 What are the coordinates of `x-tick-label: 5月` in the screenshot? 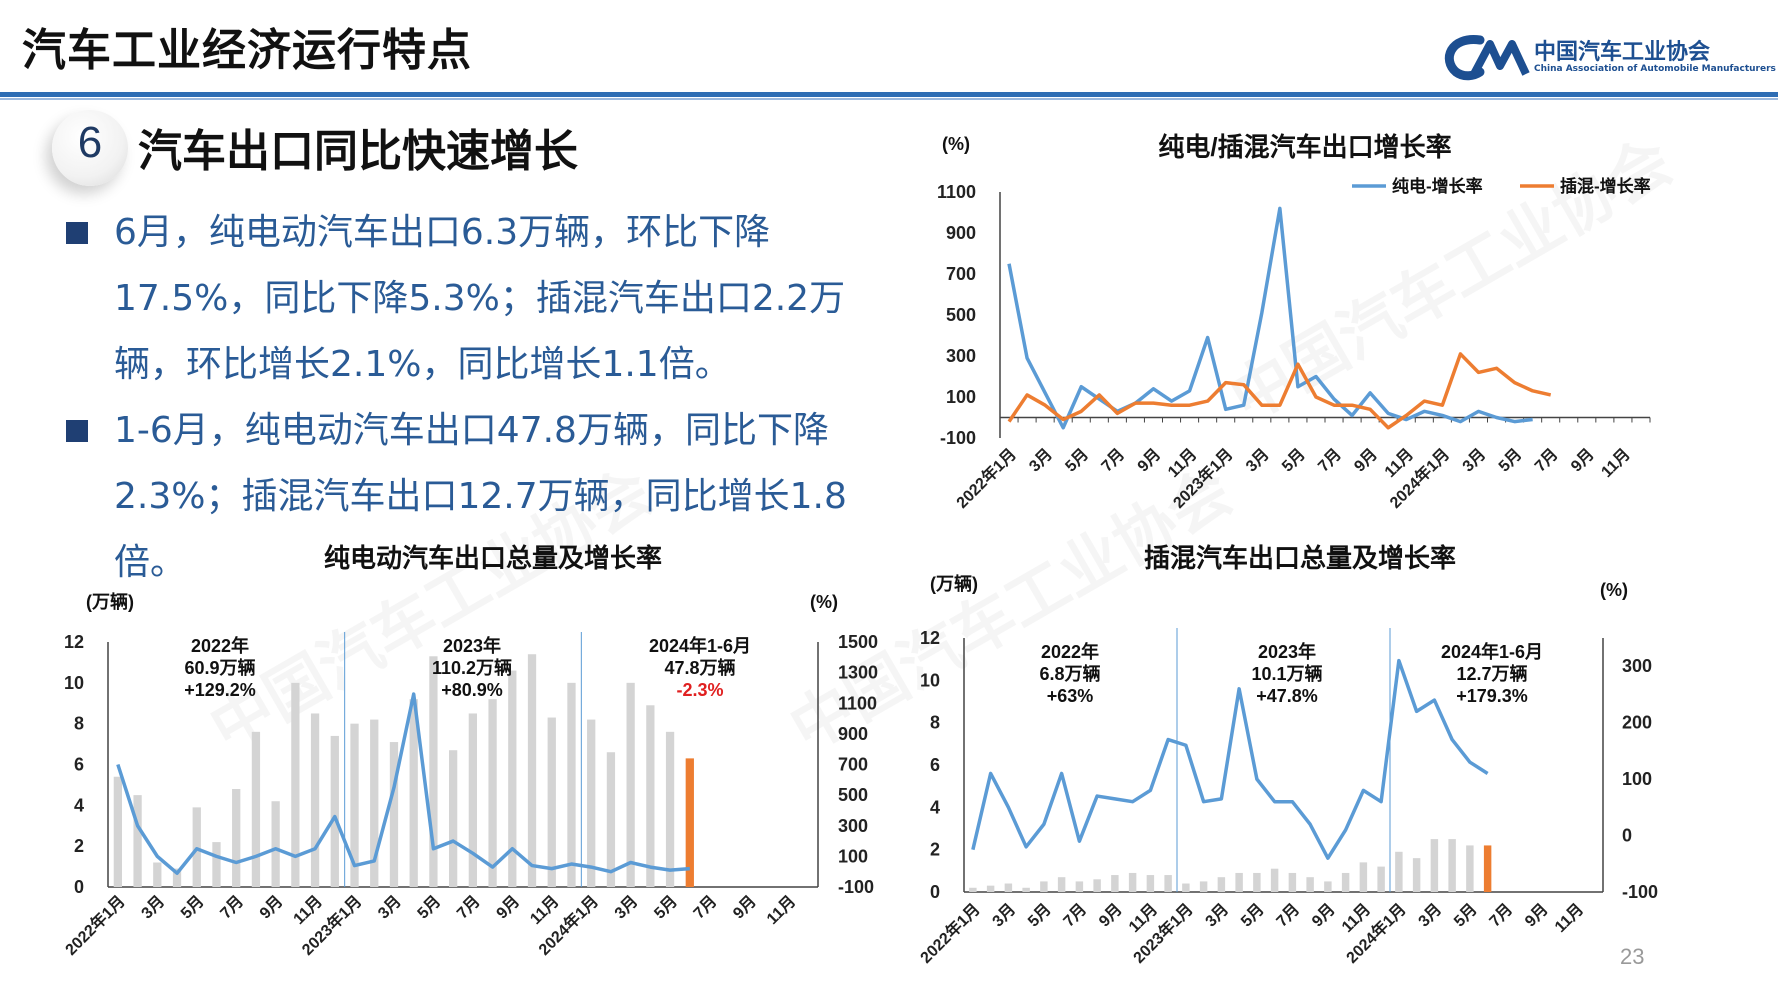 It's located at (1465, 915).